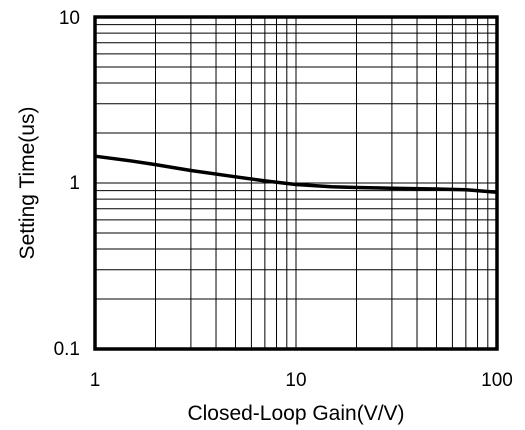 The image size is (525, 430). Describe the element at coordinates (295, 413) in the screenshot. I see `x-axis-label: Closed-Loop Gain(V/V)` at that location.